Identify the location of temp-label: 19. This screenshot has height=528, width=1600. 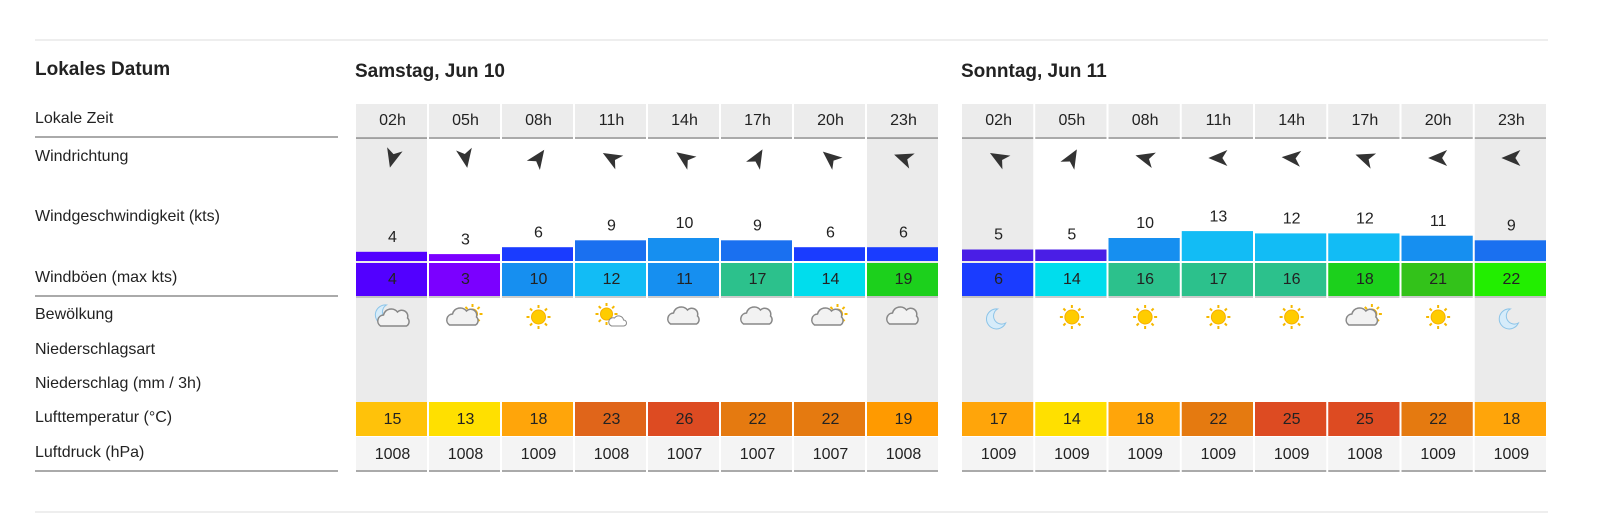
(904, 419).